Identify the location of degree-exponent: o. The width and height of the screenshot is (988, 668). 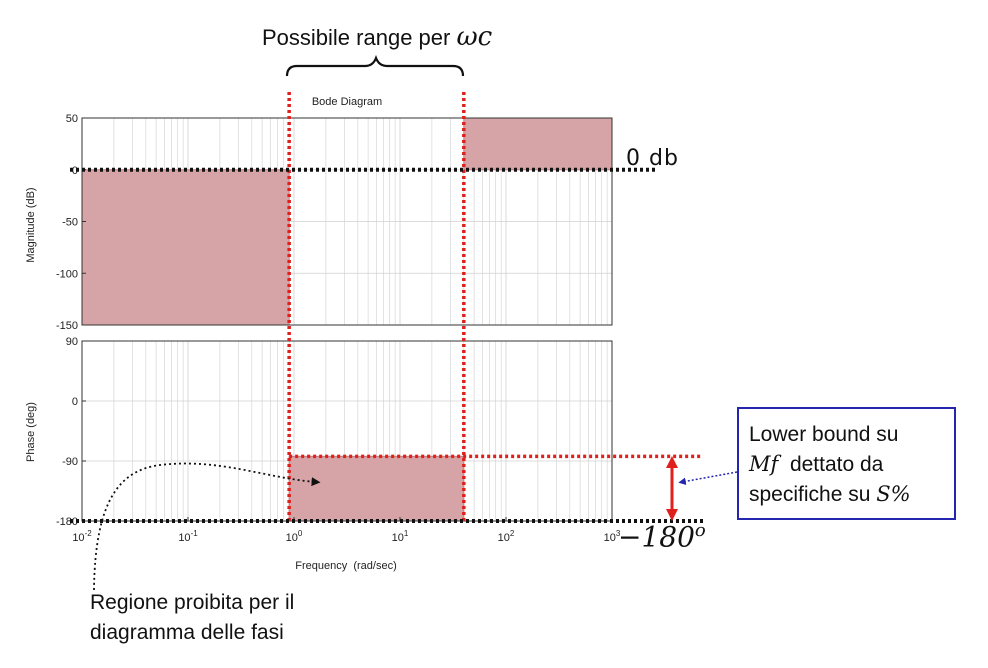
(700, 530).